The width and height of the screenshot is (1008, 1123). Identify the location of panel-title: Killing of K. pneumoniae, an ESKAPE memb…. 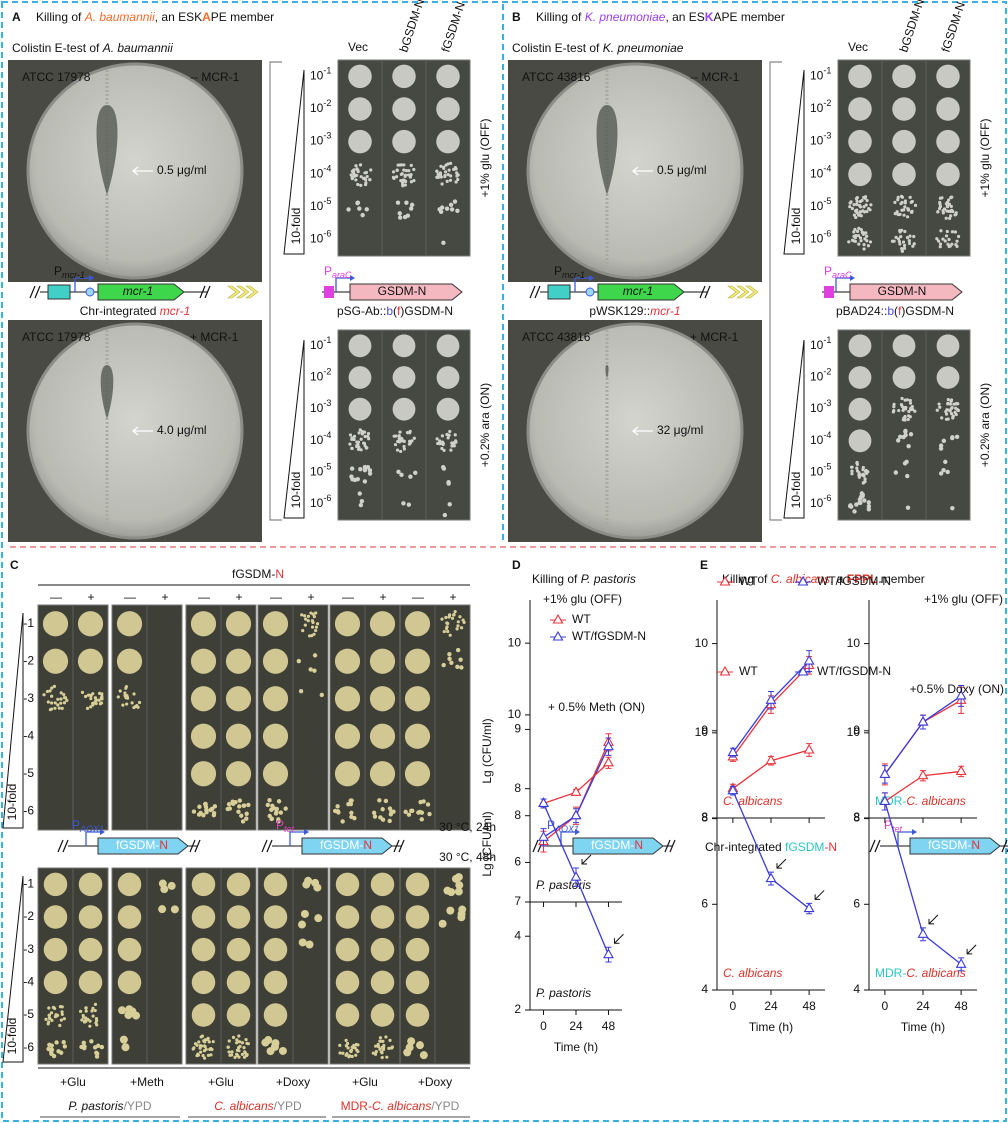
(660, 17).